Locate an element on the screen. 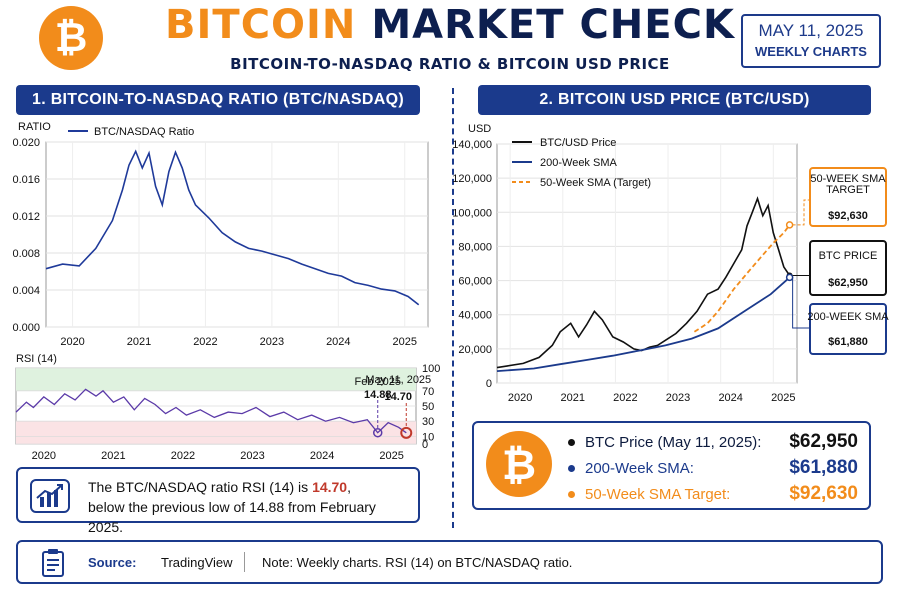 This screenshot has width=900, height=600. usd-x-tick-label: 2023 is located at coordinates (678, 398).